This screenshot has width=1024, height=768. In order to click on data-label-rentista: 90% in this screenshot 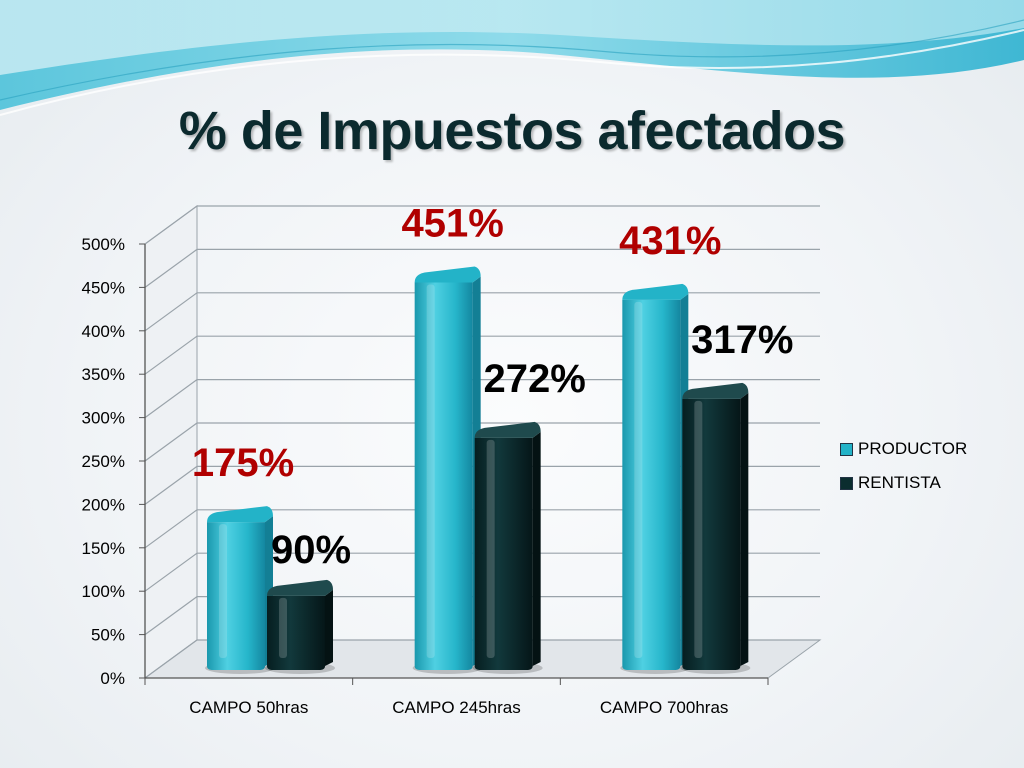, I will do `click(311, 550)`.